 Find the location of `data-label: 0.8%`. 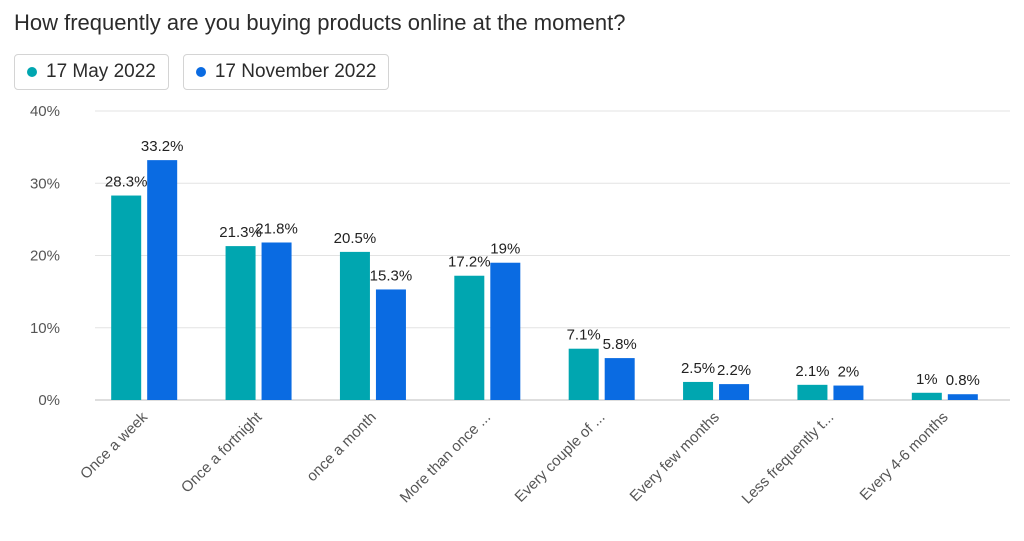

data-label: 0.8% is located at coordinates (963, 380).